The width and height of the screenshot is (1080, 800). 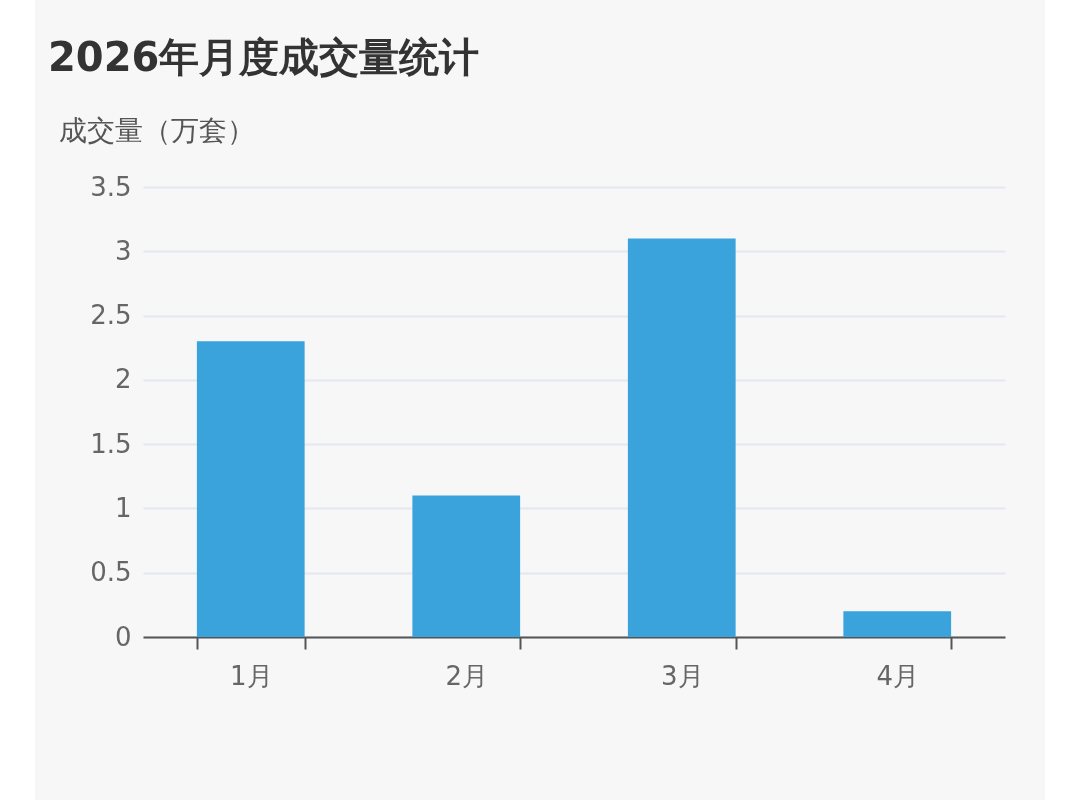 I want to click on x-tick-label: 1月, so click(x=251, y=675).